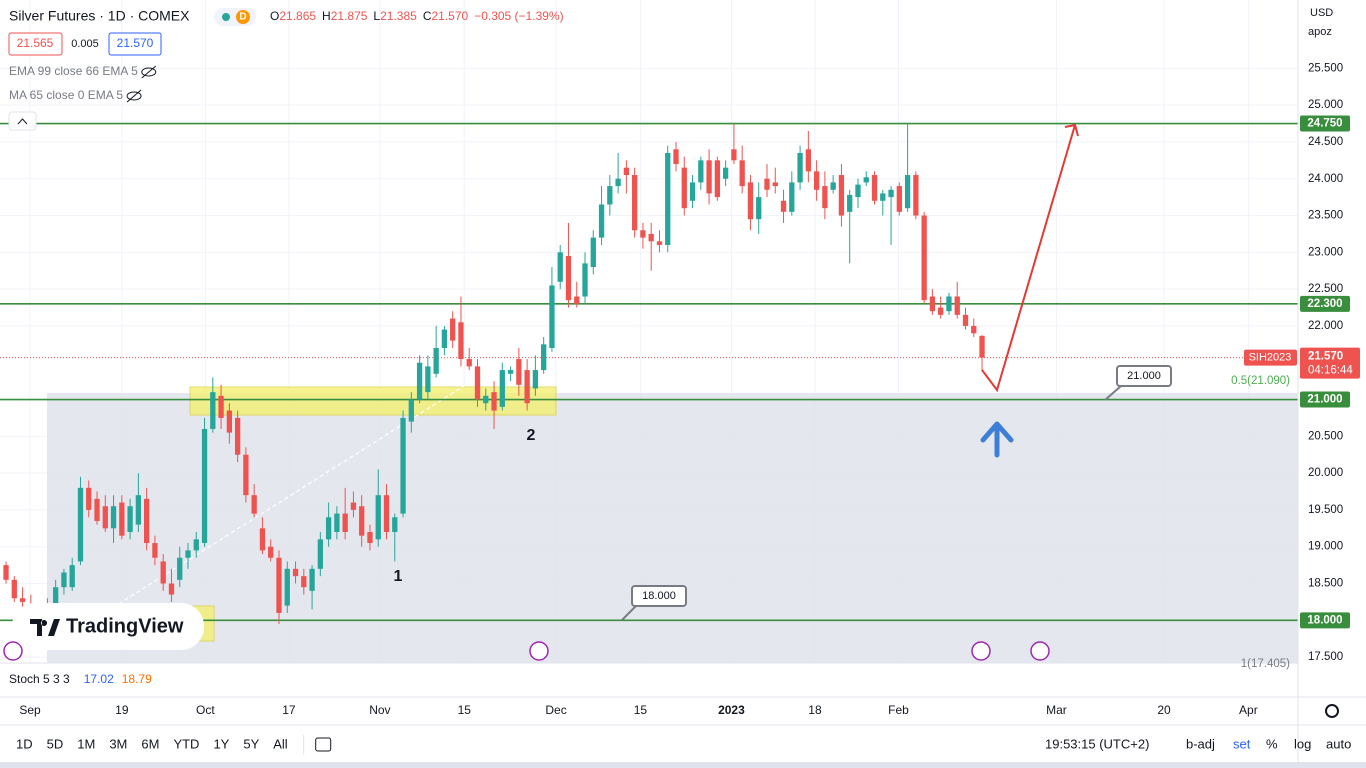  Describe the element at coordinates (1330, 371) in the screenshot. I see `countdown: 04:16:44` at that location.